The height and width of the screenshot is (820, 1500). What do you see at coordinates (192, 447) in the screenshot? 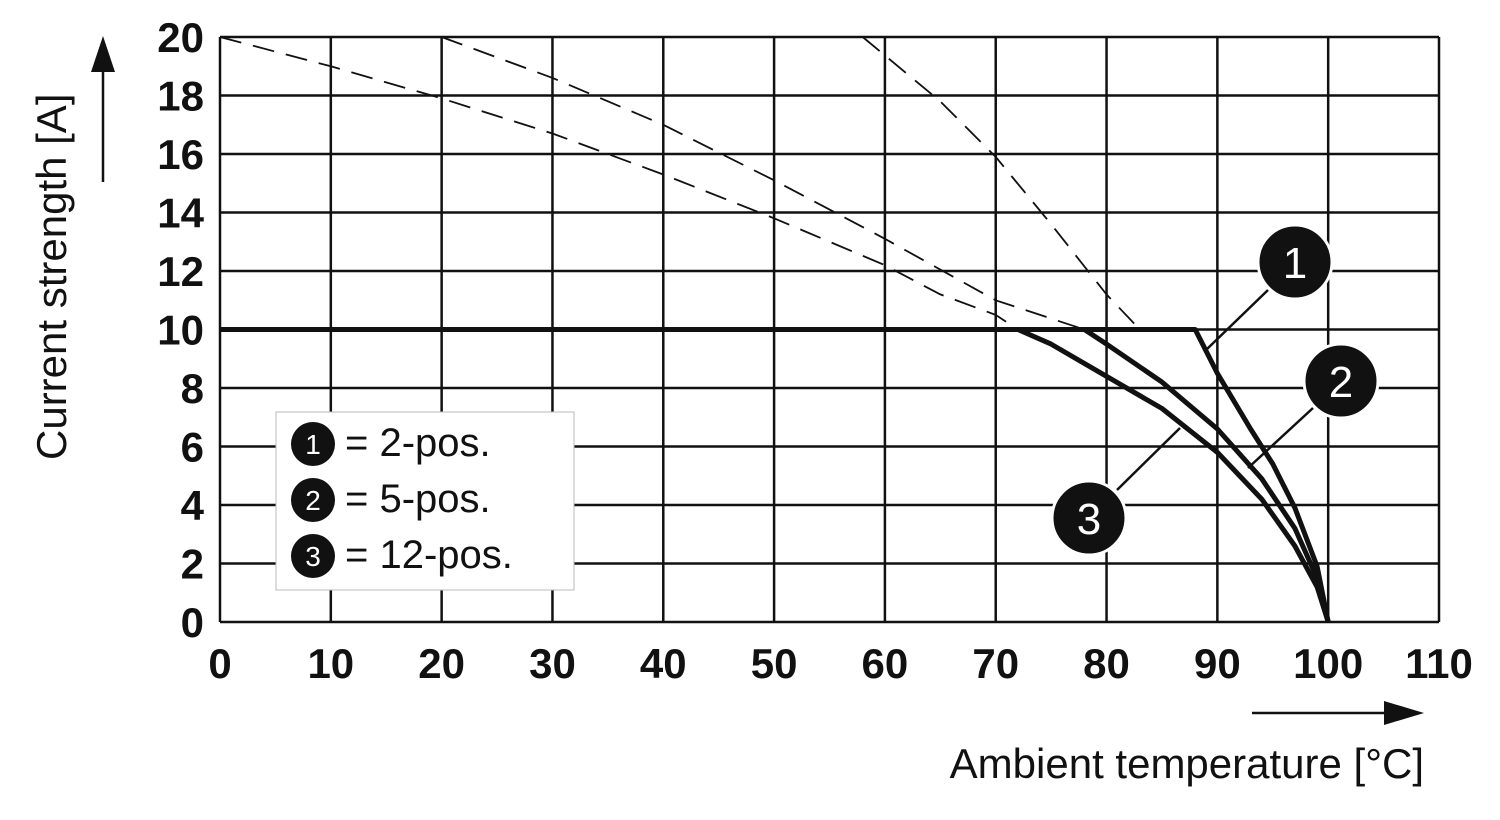
I see `y-tick-label: 6` at bounding box center [192, 447].